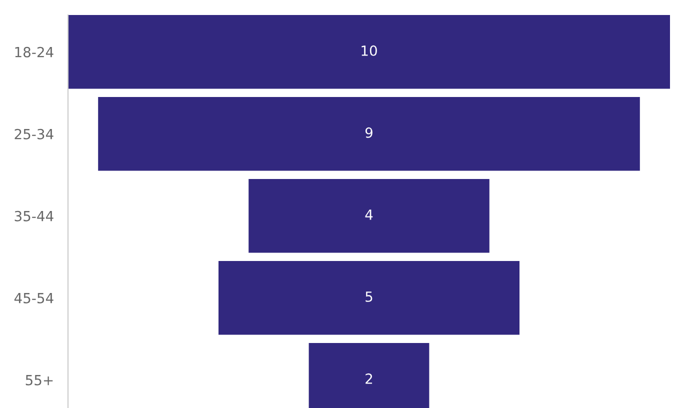  Describe the element at coordinates (34, 134) in the screenshot. I see `category-label: 25-34` at that location.